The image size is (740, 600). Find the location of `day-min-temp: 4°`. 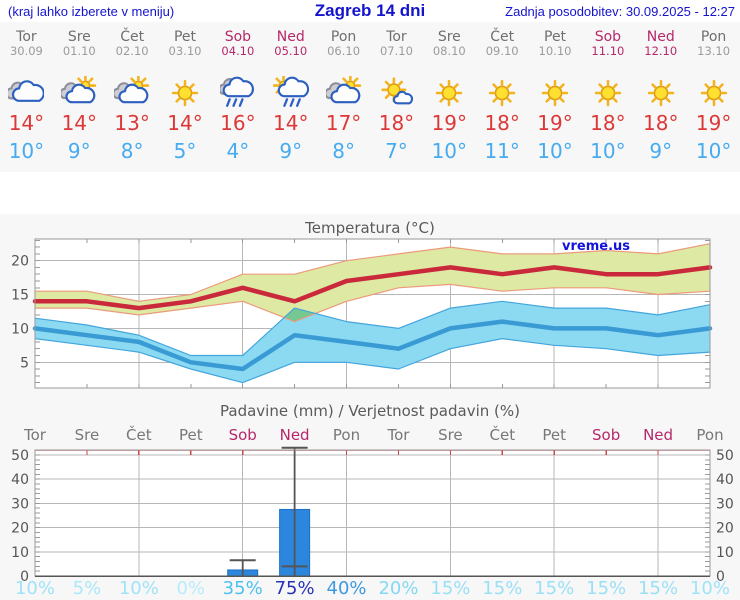

day-min-temp: 4° is located at coordinates (238, 151).